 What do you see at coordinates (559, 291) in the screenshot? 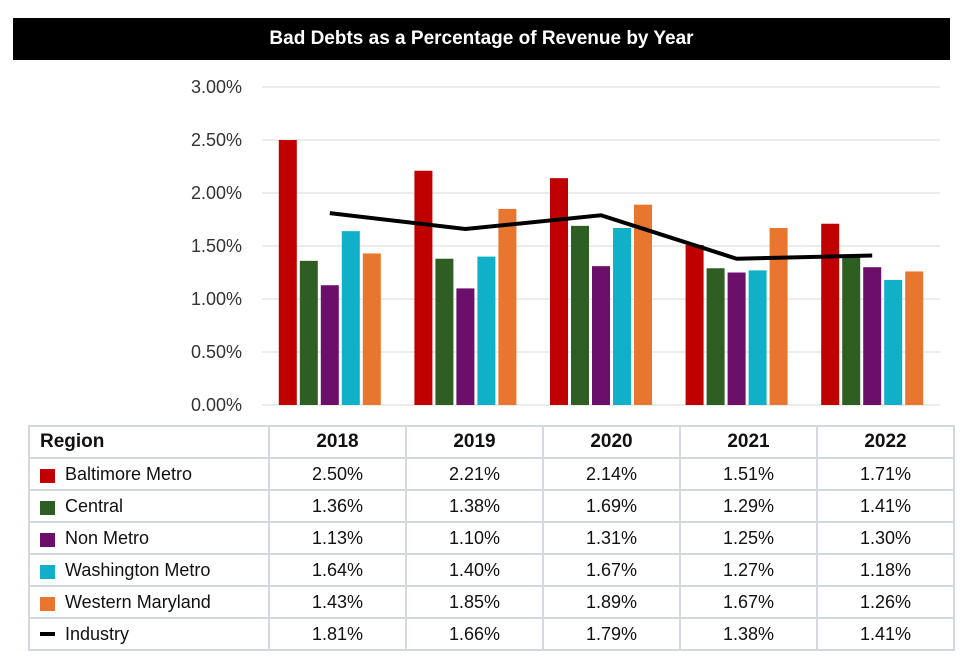
I see `bar-baltimore-metro-2020` at bounding box center [559, 291].